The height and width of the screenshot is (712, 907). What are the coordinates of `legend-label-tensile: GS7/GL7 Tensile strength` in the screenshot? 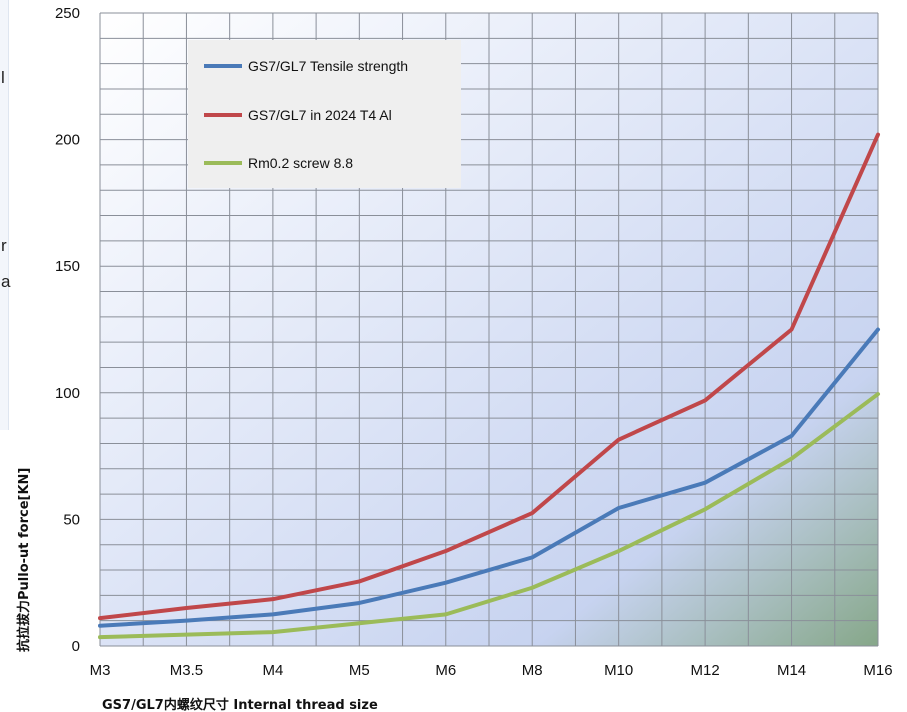 It's located at (328, 66).